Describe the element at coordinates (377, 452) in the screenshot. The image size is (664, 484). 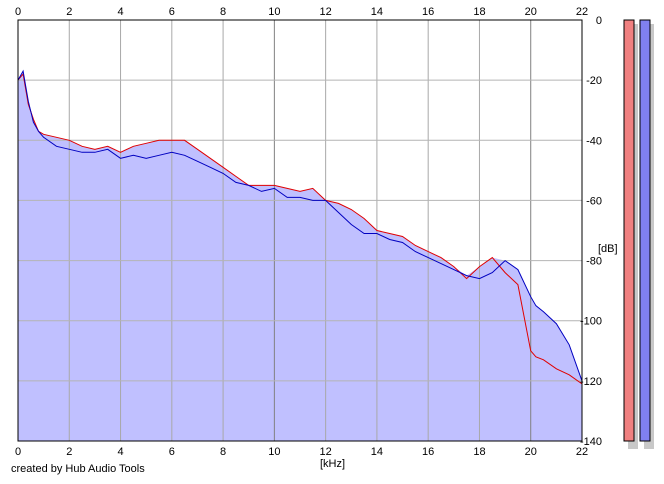
I see `x-tick-label-bottom: 14` at that location.